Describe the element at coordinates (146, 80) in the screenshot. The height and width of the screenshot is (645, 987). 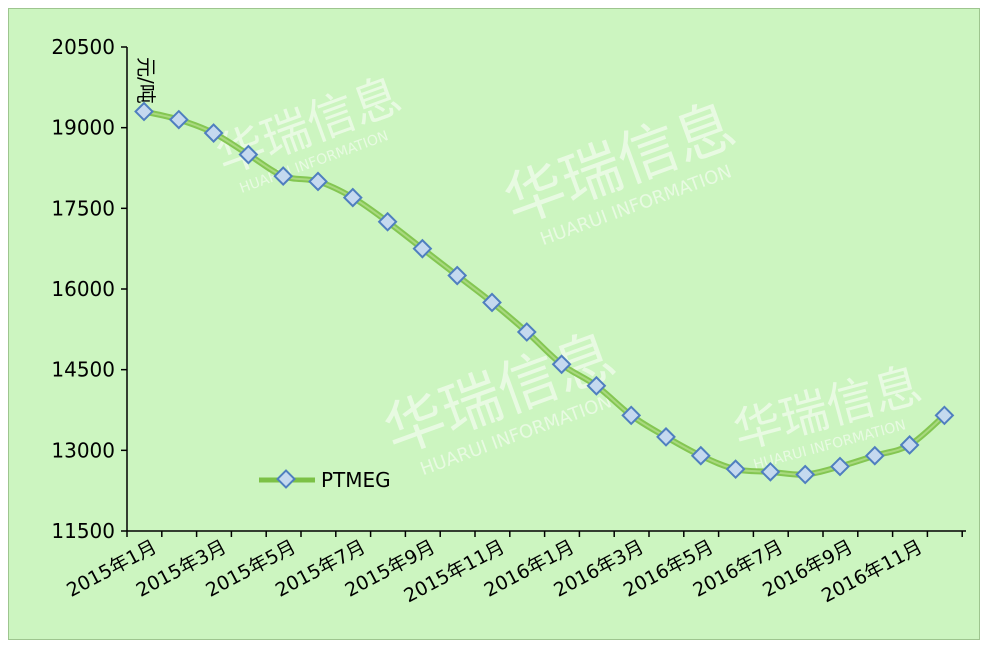
I see `y-axis-label: 元/吨` at that location.